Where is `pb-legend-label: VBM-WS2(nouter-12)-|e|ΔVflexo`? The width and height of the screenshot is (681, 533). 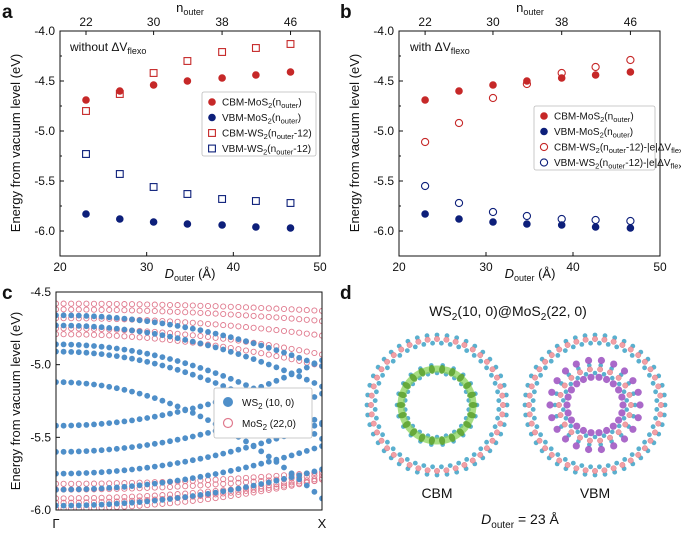 pb-legend-label: VBM-WS2(nouter-12)-|e|ΔVflexo is located at coordinates (617, 164).